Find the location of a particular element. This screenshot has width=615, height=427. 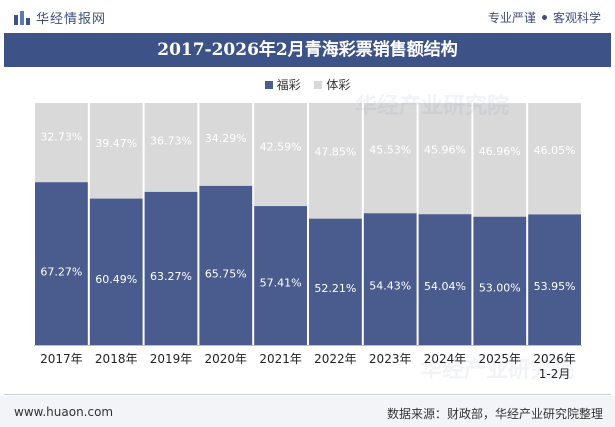

x-tick-label: 1-2月 is located at coordinates (555, 374).